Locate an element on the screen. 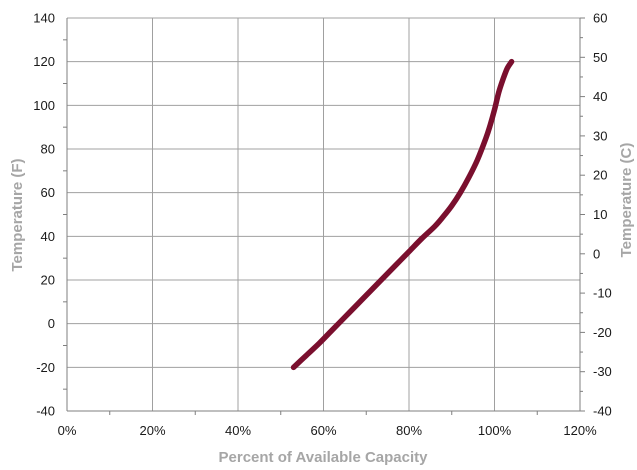 This screenshot has height=470, width=637. y-tick-label-right: 60 is located at coordinates (600, 18).